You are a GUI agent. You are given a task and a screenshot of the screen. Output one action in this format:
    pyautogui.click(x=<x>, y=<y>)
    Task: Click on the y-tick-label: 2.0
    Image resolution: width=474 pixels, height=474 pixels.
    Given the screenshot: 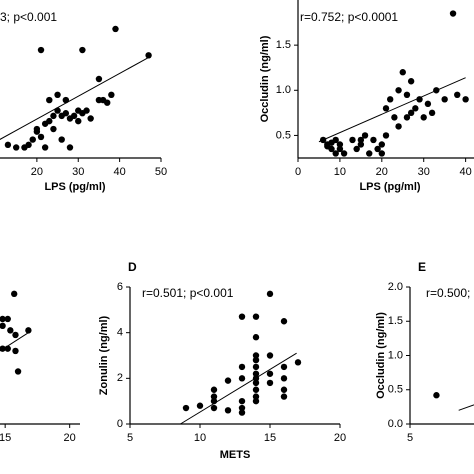 What is the action you would take?
    pyautogui.click(x=395, y=287)
    